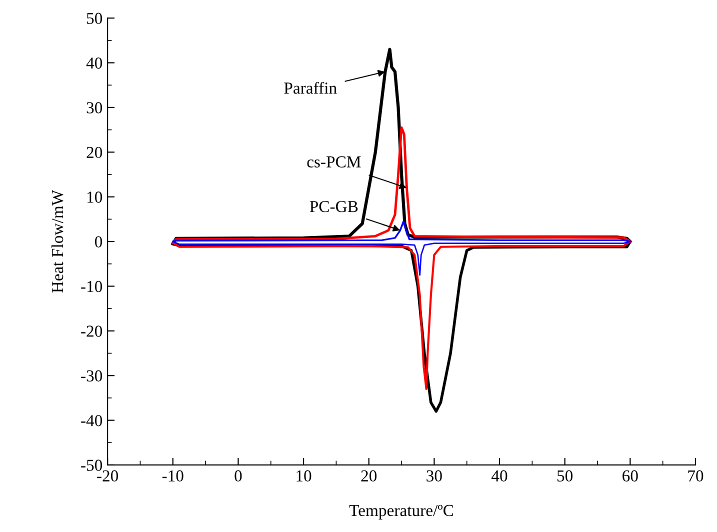  What do you see at coordinates (310, 88) in the screenshot?
I see `annotation: Paraffin` at bounding box center [310, 88].